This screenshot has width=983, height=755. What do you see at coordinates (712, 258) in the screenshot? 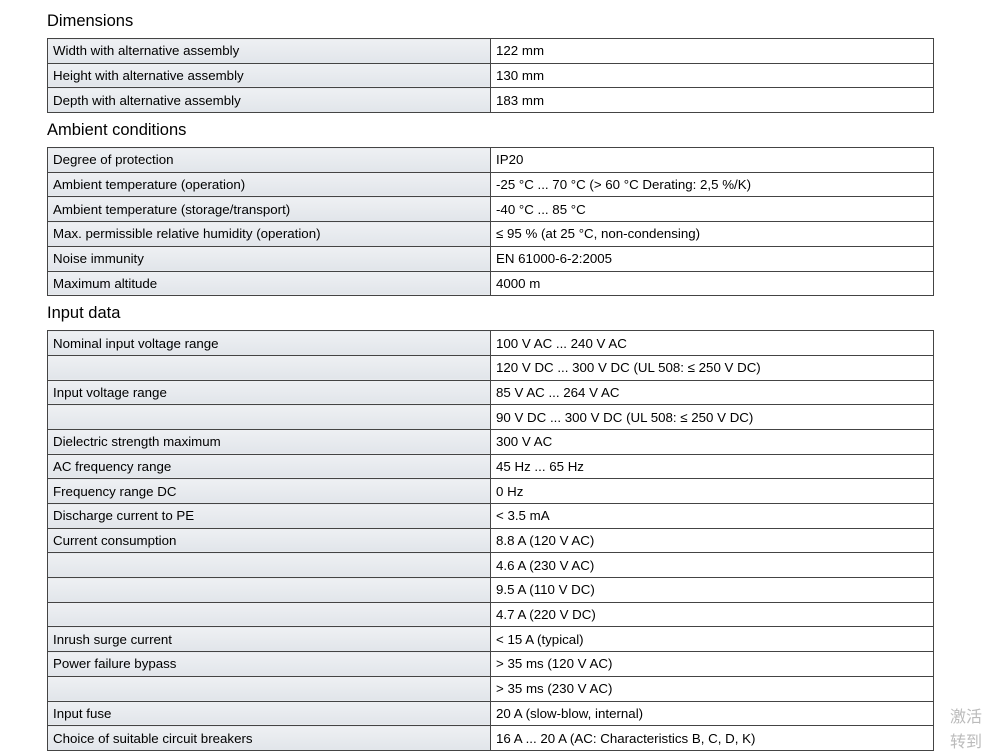
I see `row-value: EN 61000-6-2:2005` at bounding box center [712, 258].